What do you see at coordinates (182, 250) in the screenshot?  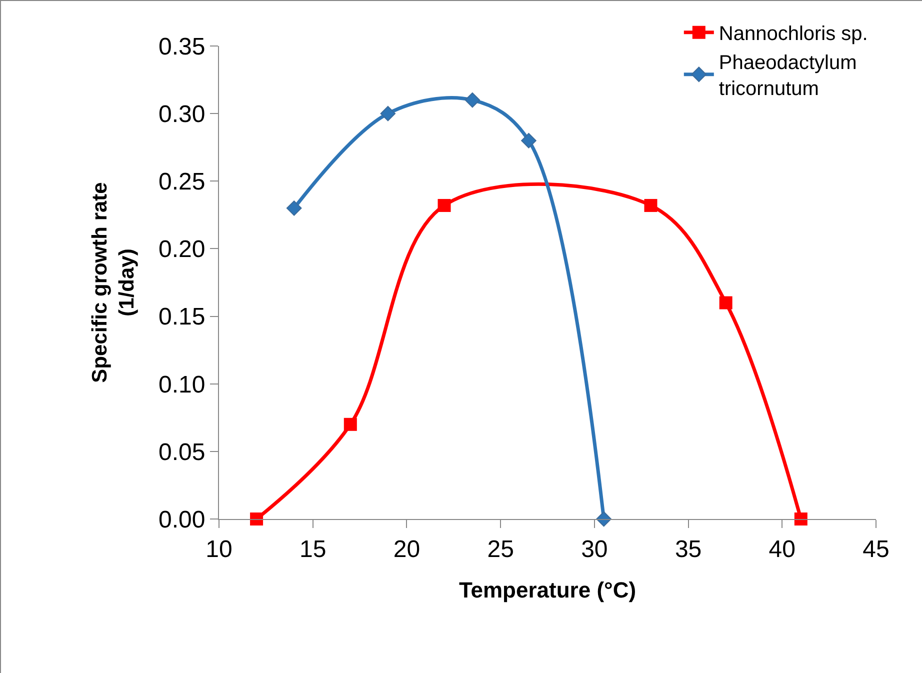 I see `y-tick-label: 0.20` at bounding box center [182, 250].